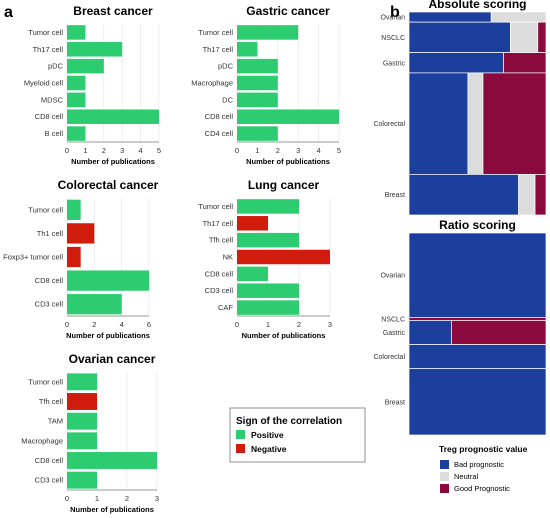 This screenshot has width=550, height=518. Describe the element at coordinates (55, 421) in the screenshot. I see `category-label: TAM` at that location.